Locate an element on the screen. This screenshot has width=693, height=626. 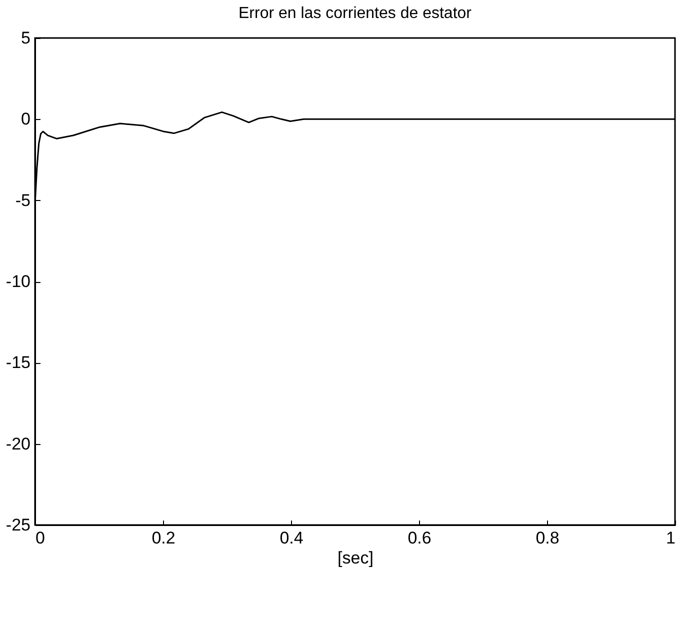
x-tick-label: 1 is located at coordinates (671, 538).